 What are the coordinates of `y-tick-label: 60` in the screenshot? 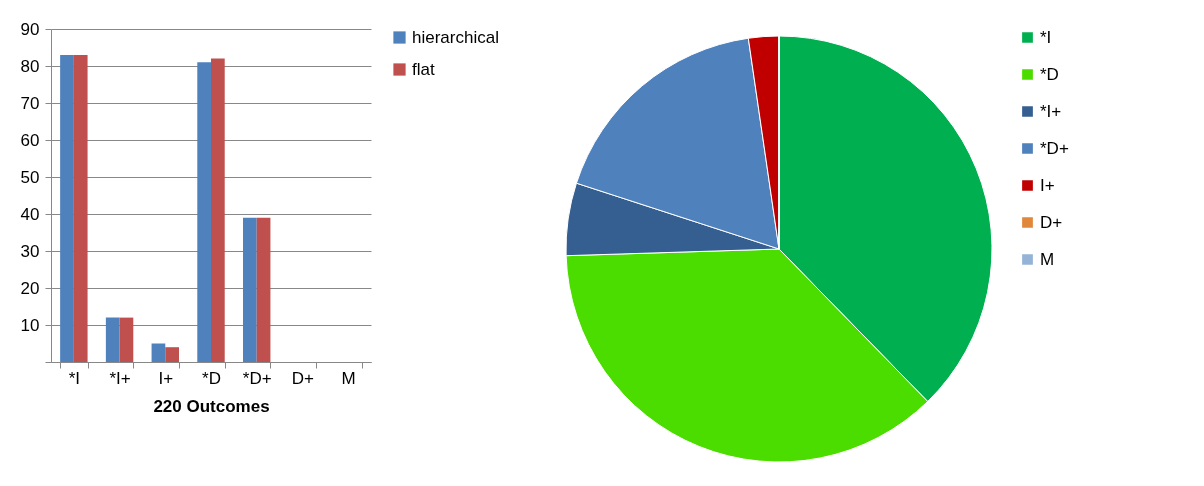 It's located at (30, 140).